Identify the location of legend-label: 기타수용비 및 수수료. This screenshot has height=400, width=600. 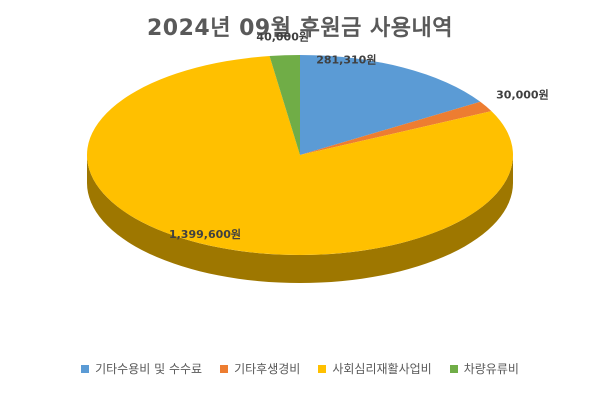
(149, 369).